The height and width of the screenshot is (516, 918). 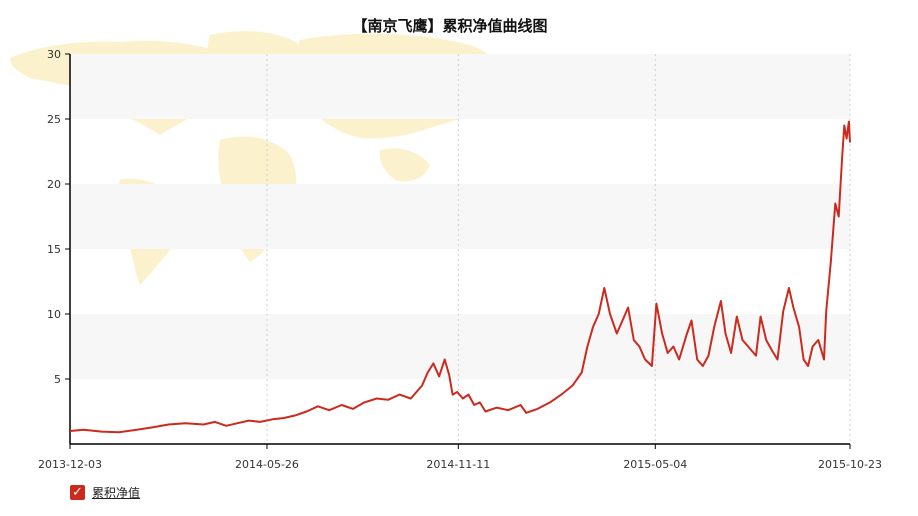 What do you see at coordinates (54, 249) in the screenshot?
I see `y-tick-label: 15` at bounding box center [54, 249].